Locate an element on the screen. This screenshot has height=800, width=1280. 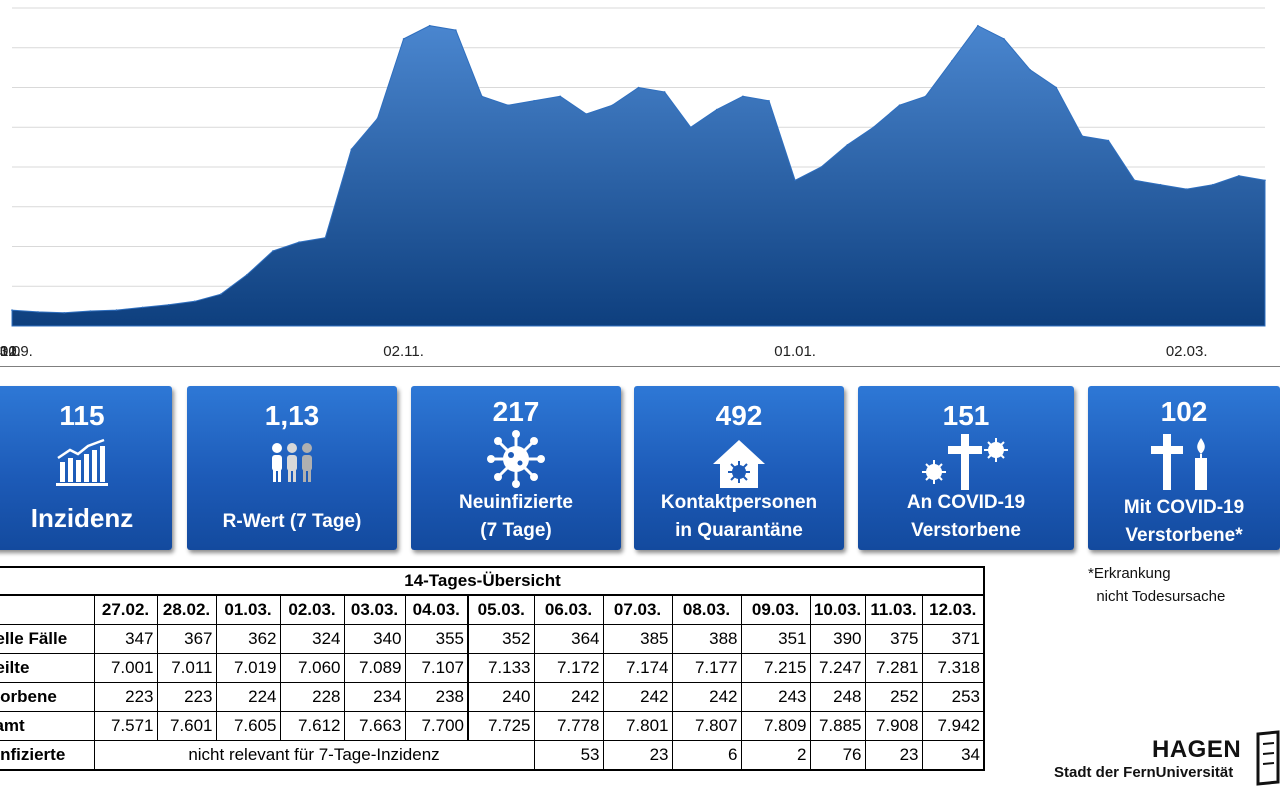
table-span-note: nicht relevant für 7-Tage-Inzidenz is located at coordinates (314, 755).